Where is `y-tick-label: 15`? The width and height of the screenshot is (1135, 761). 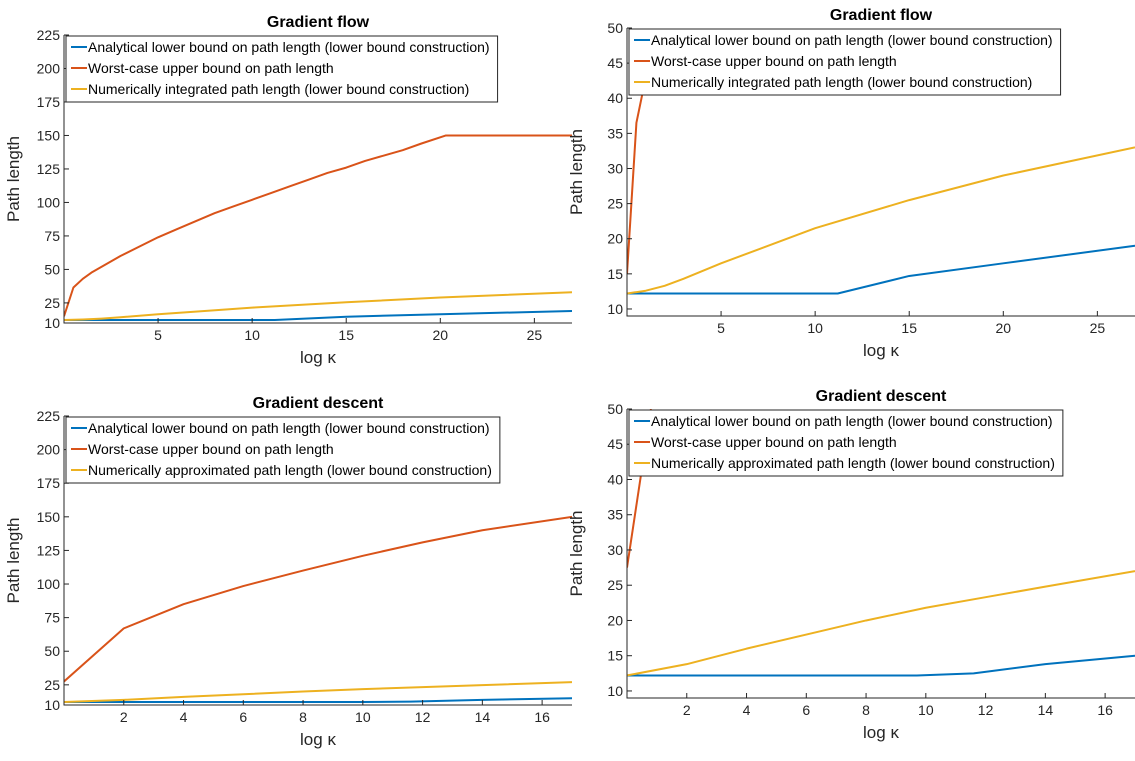 y-tick-label: 15 is located at coordinates (615, 656).